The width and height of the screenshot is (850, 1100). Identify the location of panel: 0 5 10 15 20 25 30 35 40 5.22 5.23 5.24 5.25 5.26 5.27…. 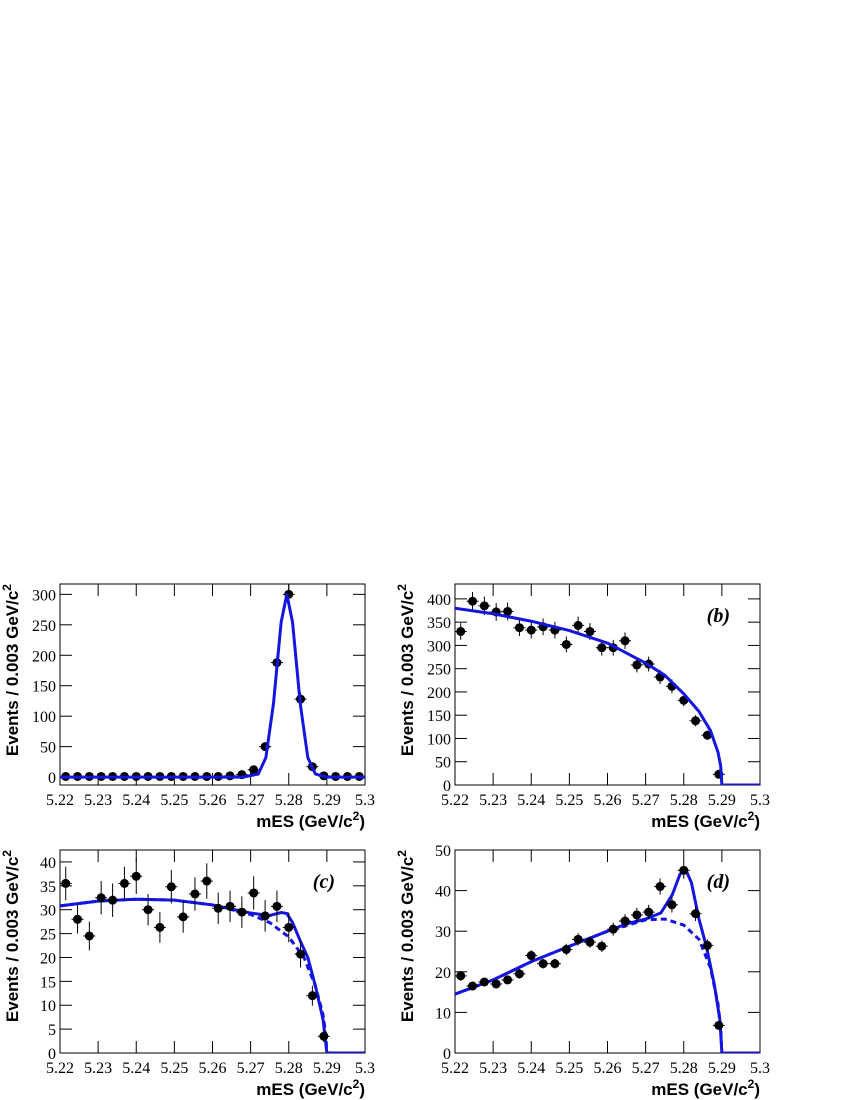
(187, 974).